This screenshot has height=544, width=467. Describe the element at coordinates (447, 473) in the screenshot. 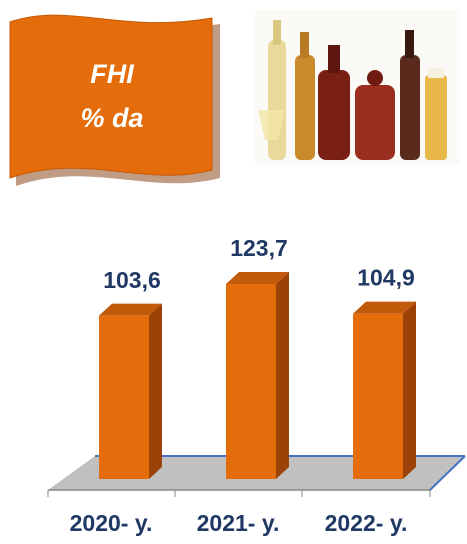

I see `floor-side-edge` at that location.